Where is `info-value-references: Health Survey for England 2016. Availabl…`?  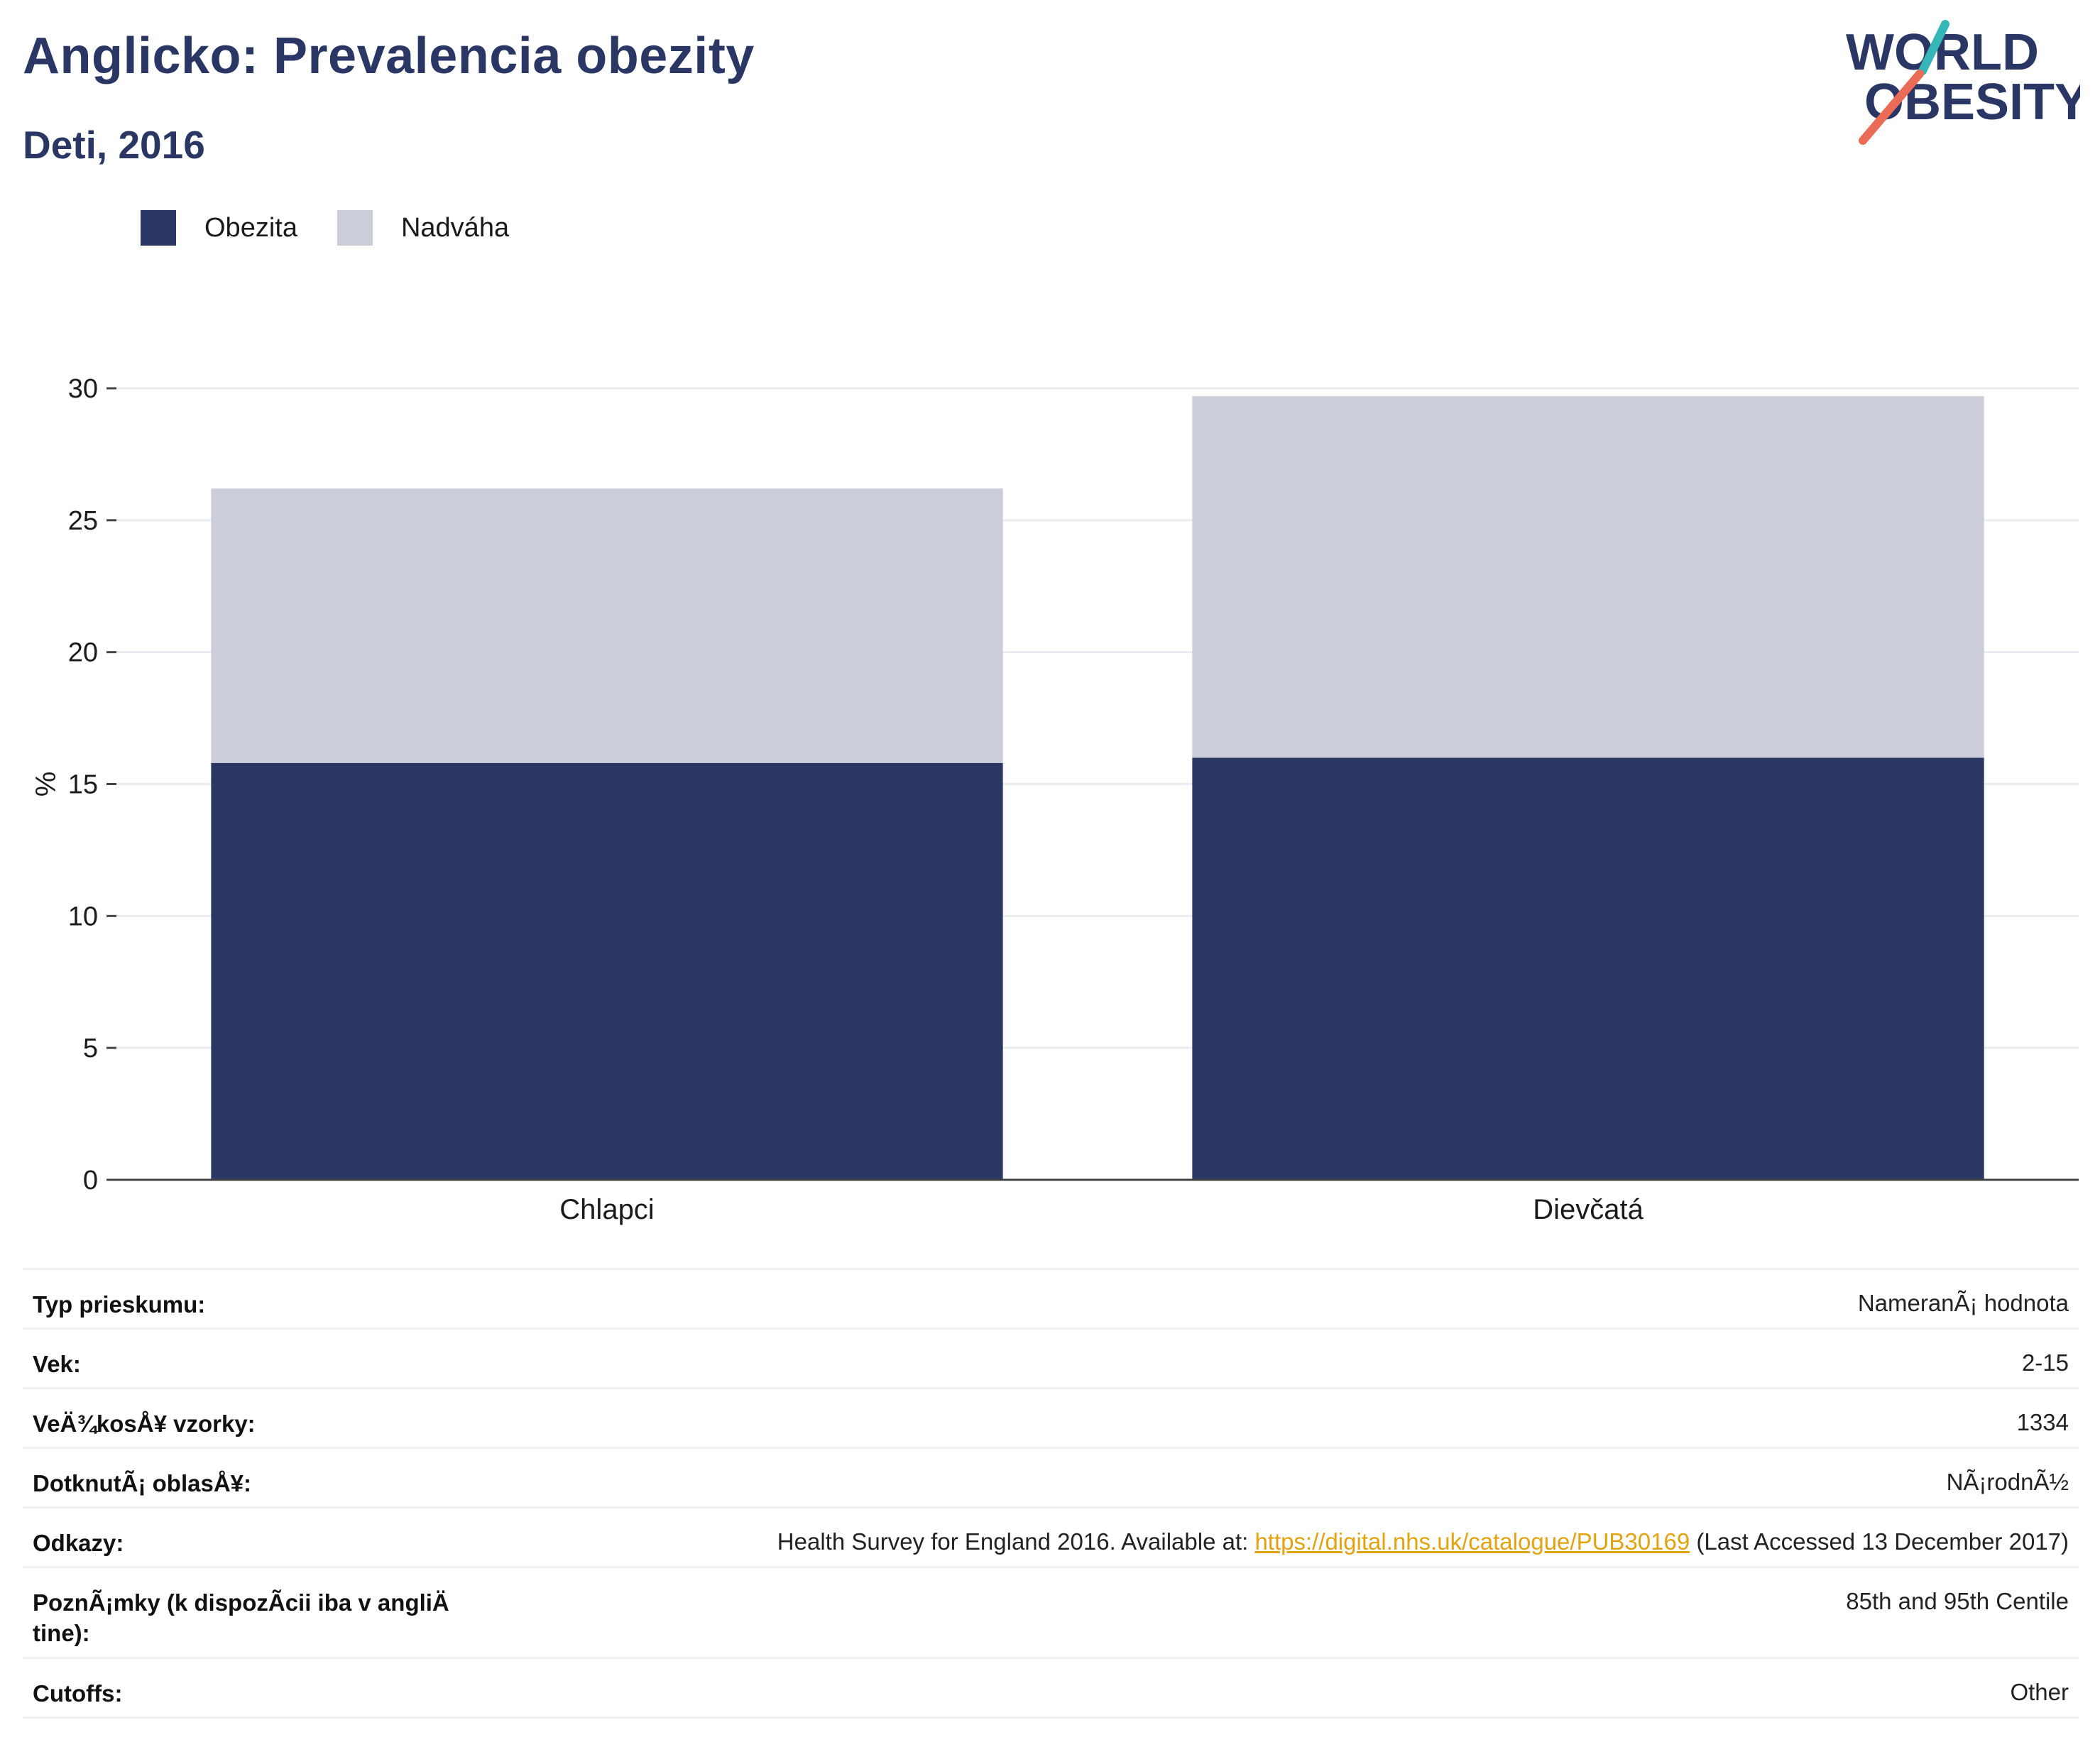 info-value-references: Health Survey for England 2016. Availabl… is located at coordinates (1288, 1536).